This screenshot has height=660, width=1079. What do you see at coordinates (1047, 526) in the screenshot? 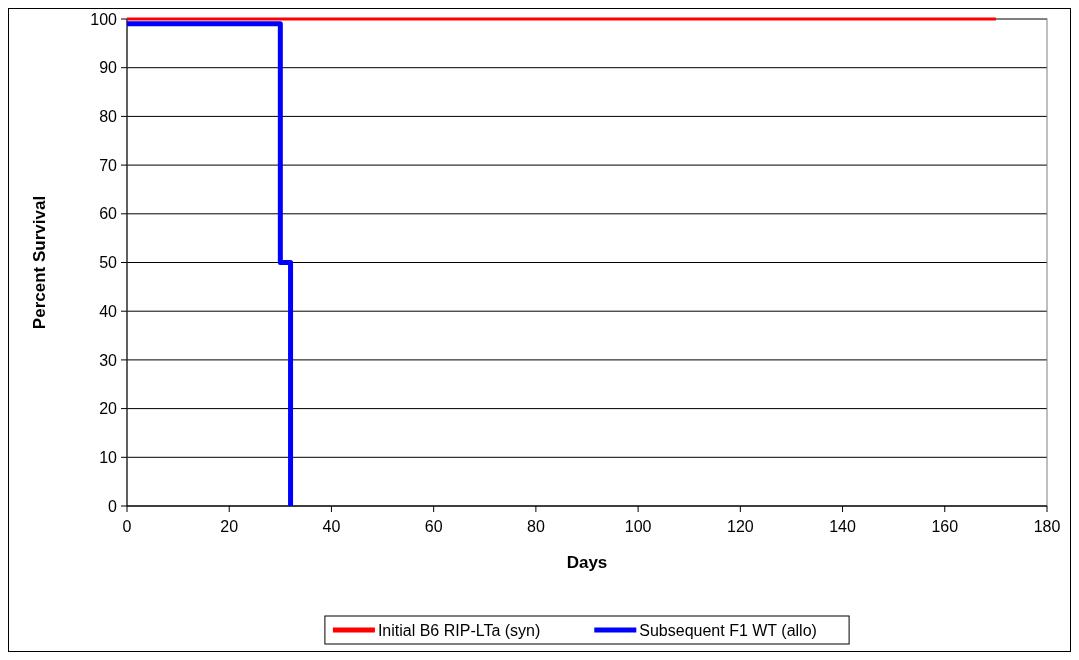
I see `x-tick-label: 180` at bounding box center [1047, 526].